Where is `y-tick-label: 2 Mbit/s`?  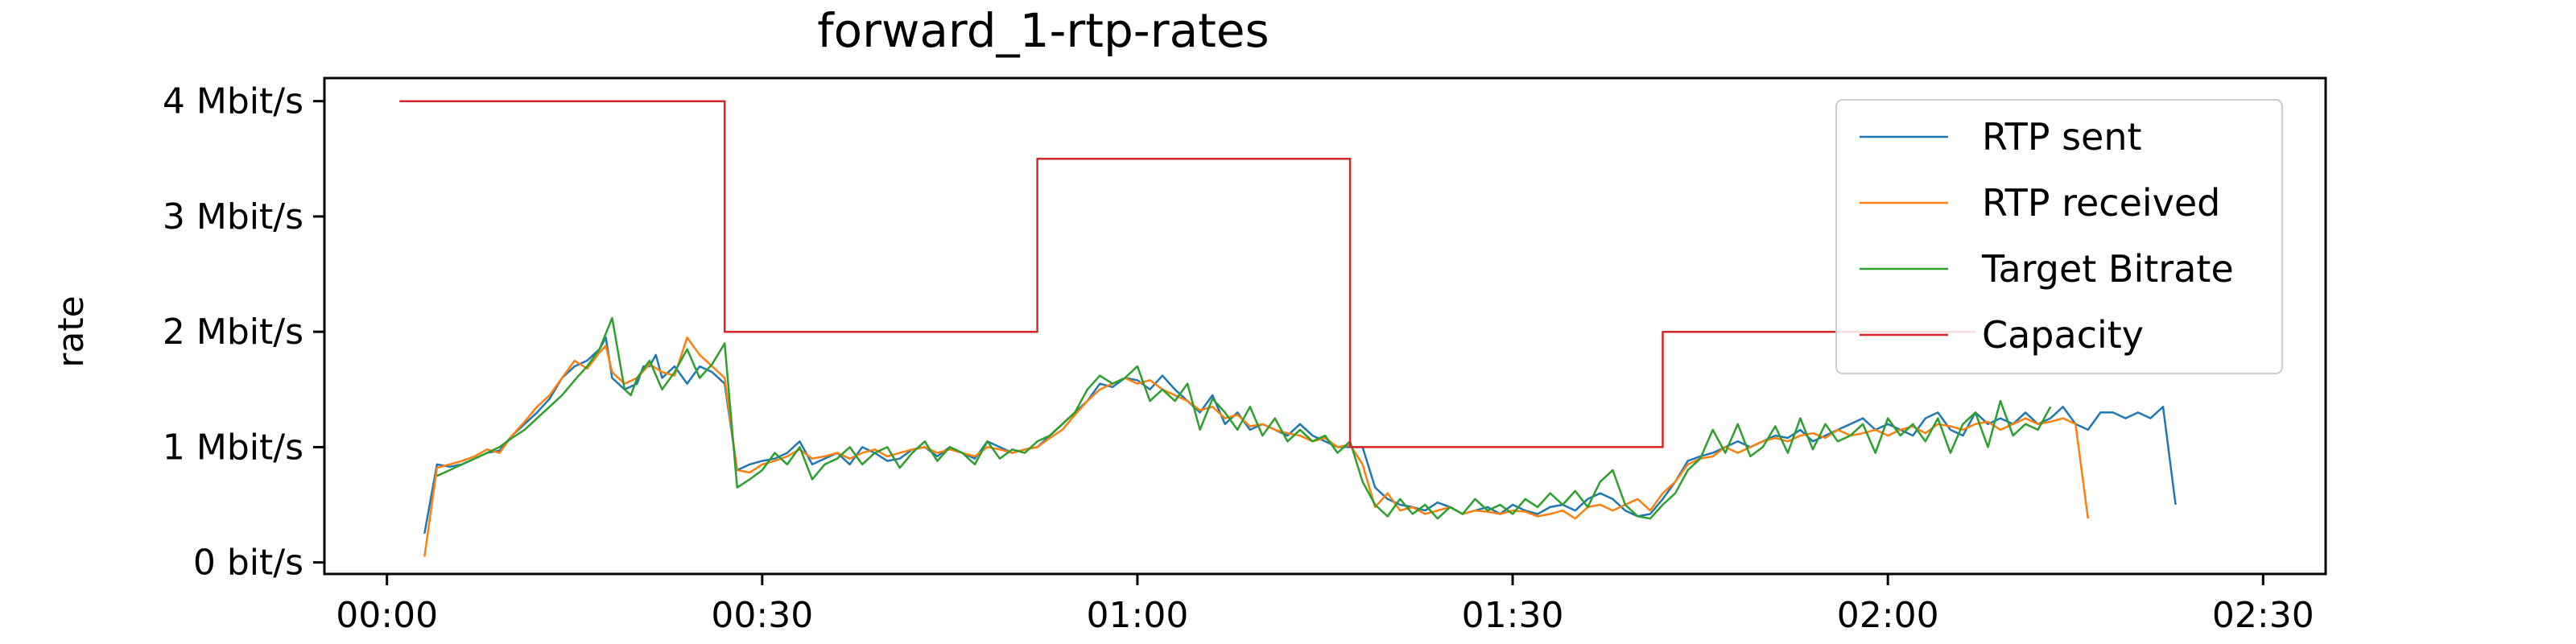
y-tick-label: 2 Mbit/s is located at coordinates (233, 332).